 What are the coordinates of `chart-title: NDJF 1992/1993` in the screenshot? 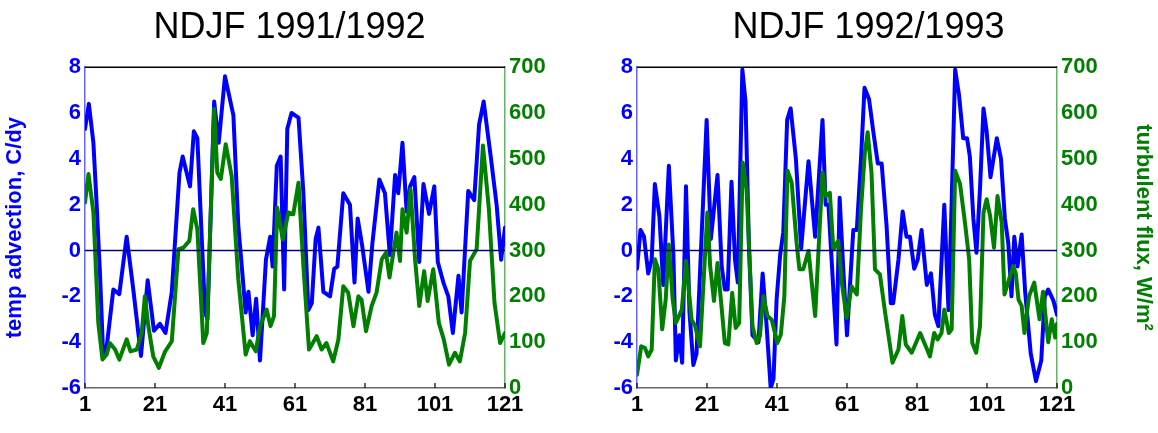 It's located at (868, 25).